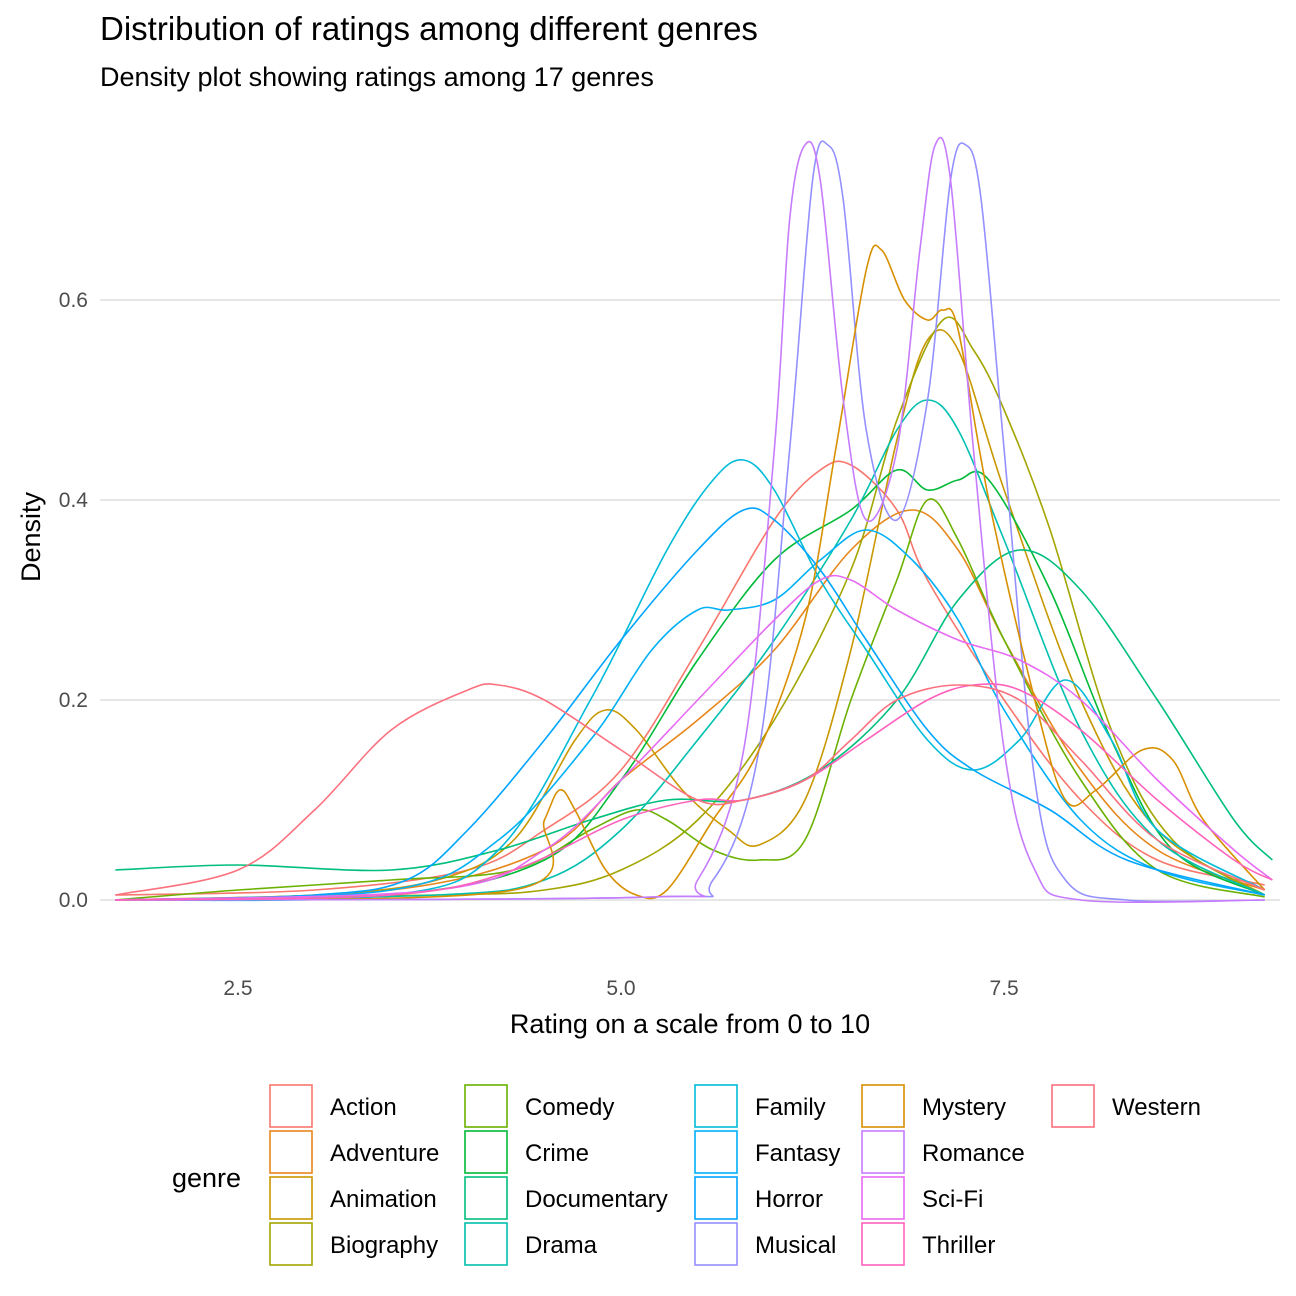 This screenshot has height=1296, width=1296. What do you see at coordinates (561, 1245) in the screenshot?
I see `legend-label-drama: Drama` at bounding box center [561, 1245].